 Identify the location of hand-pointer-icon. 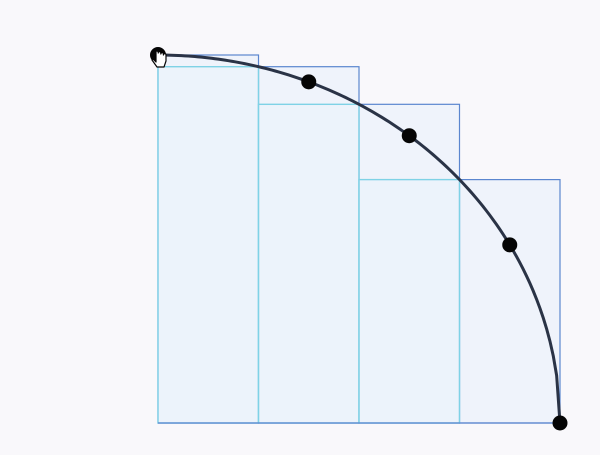
(158, 57).